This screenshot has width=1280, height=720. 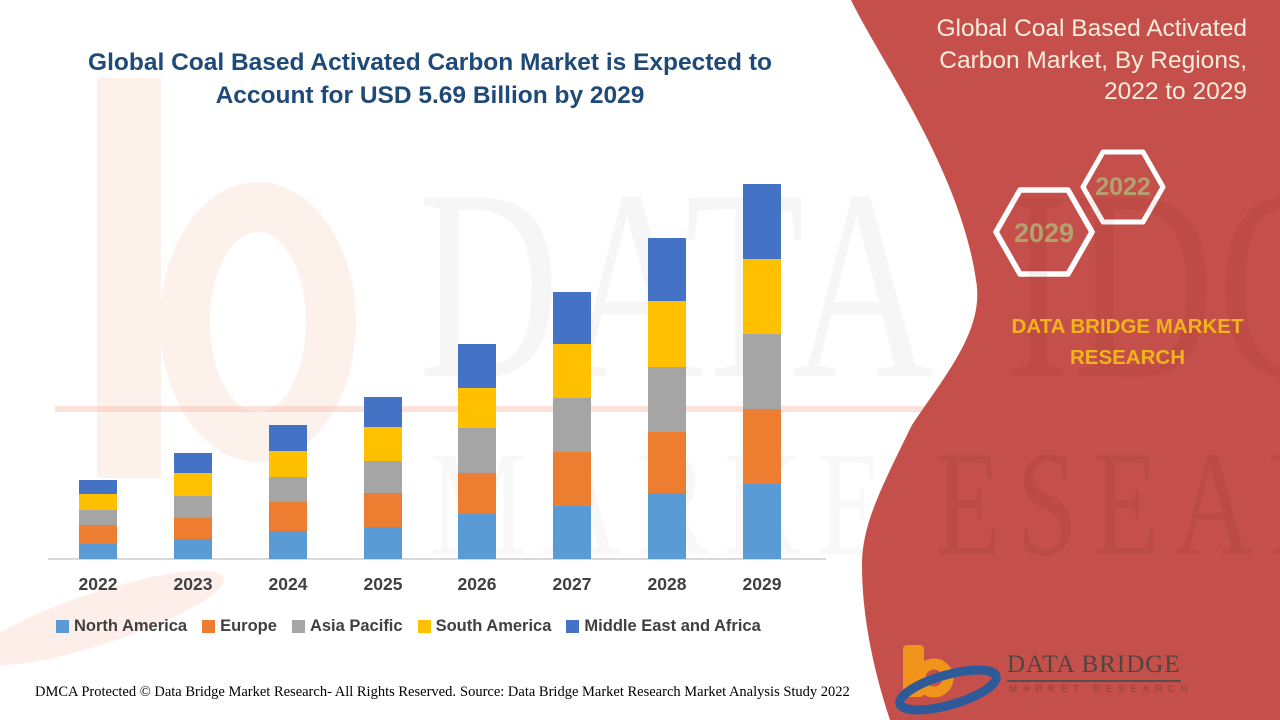 I want to click on legend-item-north-america: North America, so click(x=121, y=626).